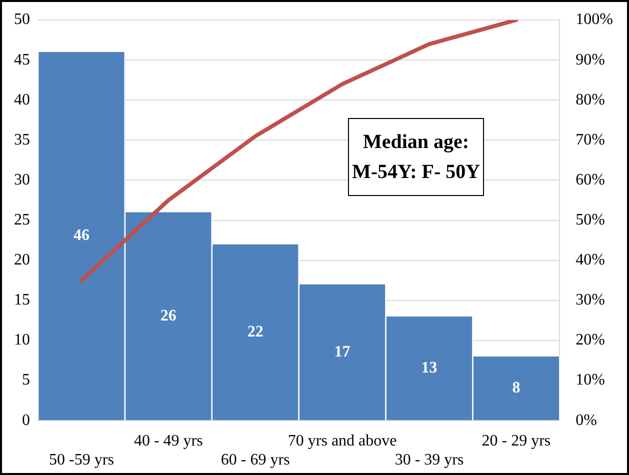 This screenshot has height=475, width=629. I want to click on data-label: 46, so click(81, 235).